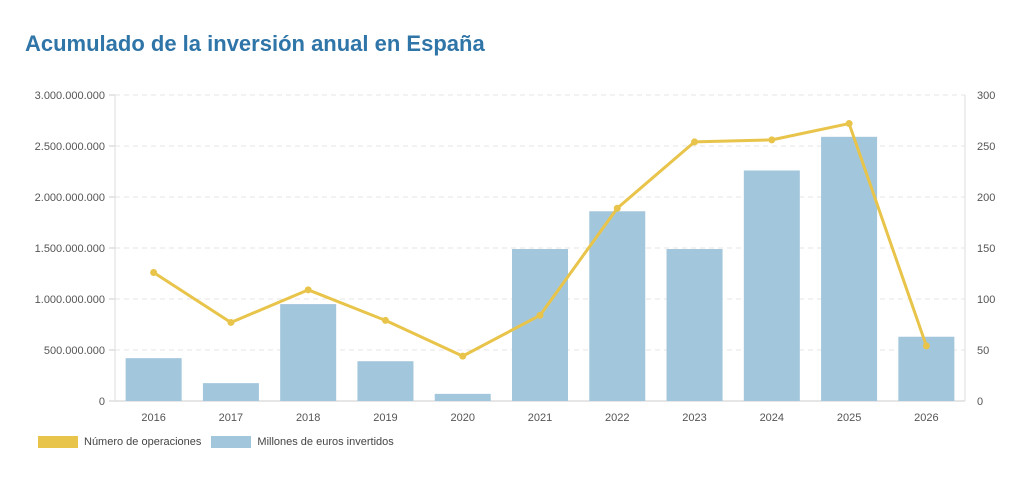 The width and height of the screenshot is (1024, 479). Describe the element at coordinates (231, 442) in the screenshot. I see `legend-swatch-bar` at that location.